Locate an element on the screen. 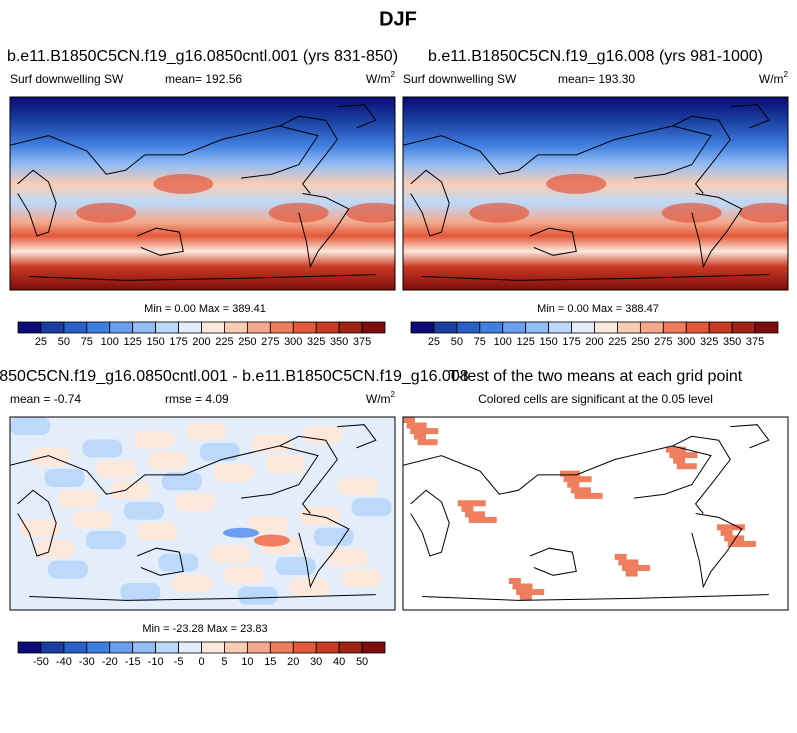 The width and height of the screenshot is (797, 733). colorbar-label: -20 is located at coordinates (110, 662).